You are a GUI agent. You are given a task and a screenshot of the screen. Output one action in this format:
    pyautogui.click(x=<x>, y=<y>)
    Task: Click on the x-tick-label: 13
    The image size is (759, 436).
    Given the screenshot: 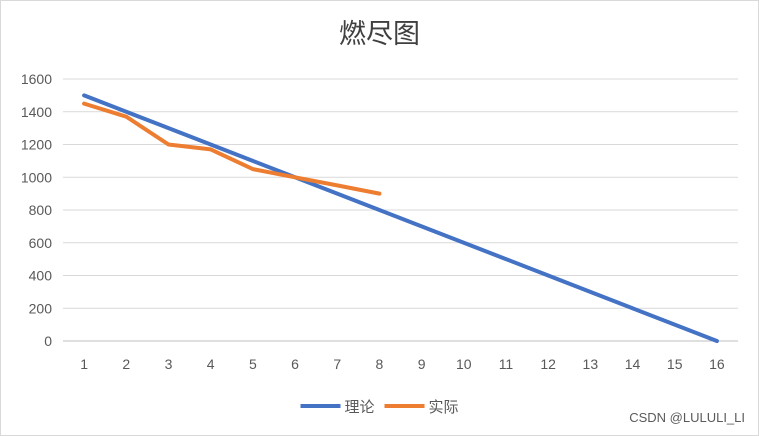 What is the action you would take?
    pyautogui.click(x=591, y=364)
    